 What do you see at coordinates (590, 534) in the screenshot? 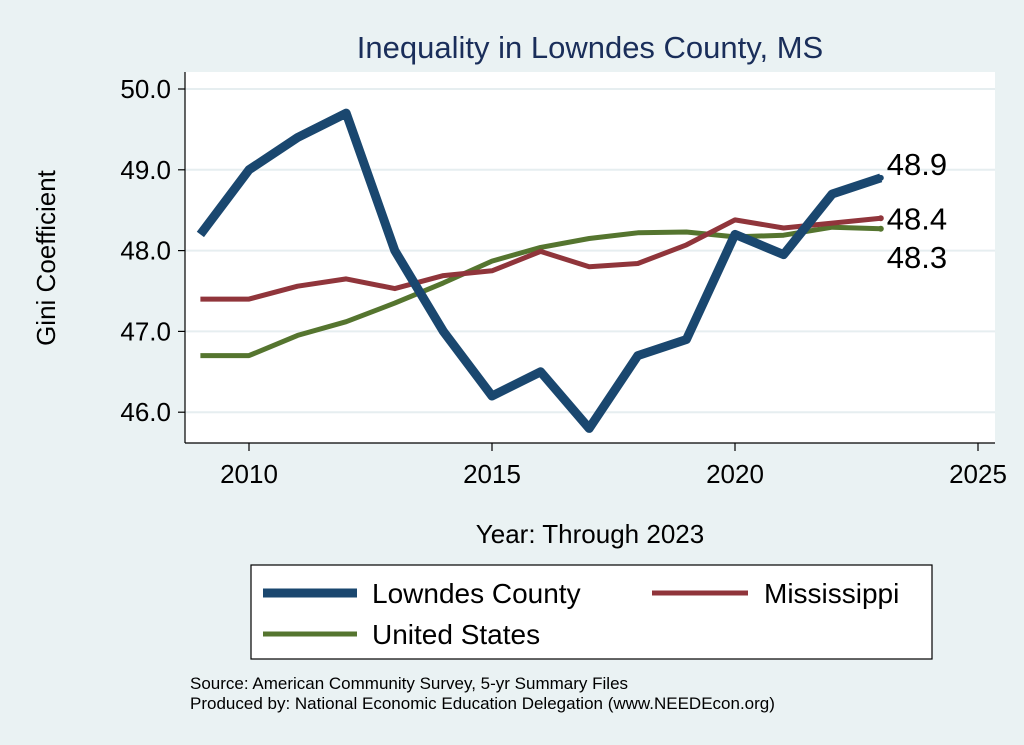
I see `x-axis-label: Year: Through 2023` at bounding box center [590, 534].